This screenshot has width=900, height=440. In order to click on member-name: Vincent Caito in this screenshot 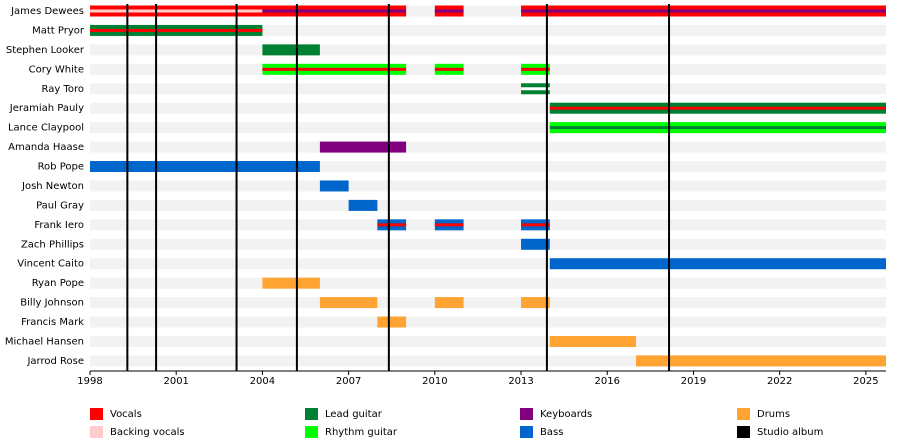, I will do `click(50, 264)`.